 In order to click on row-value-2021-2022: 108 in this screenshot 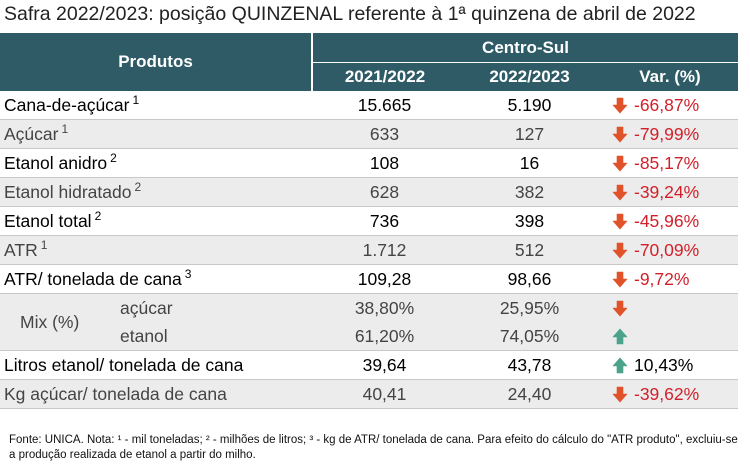, I will do `click(384, 163)`.